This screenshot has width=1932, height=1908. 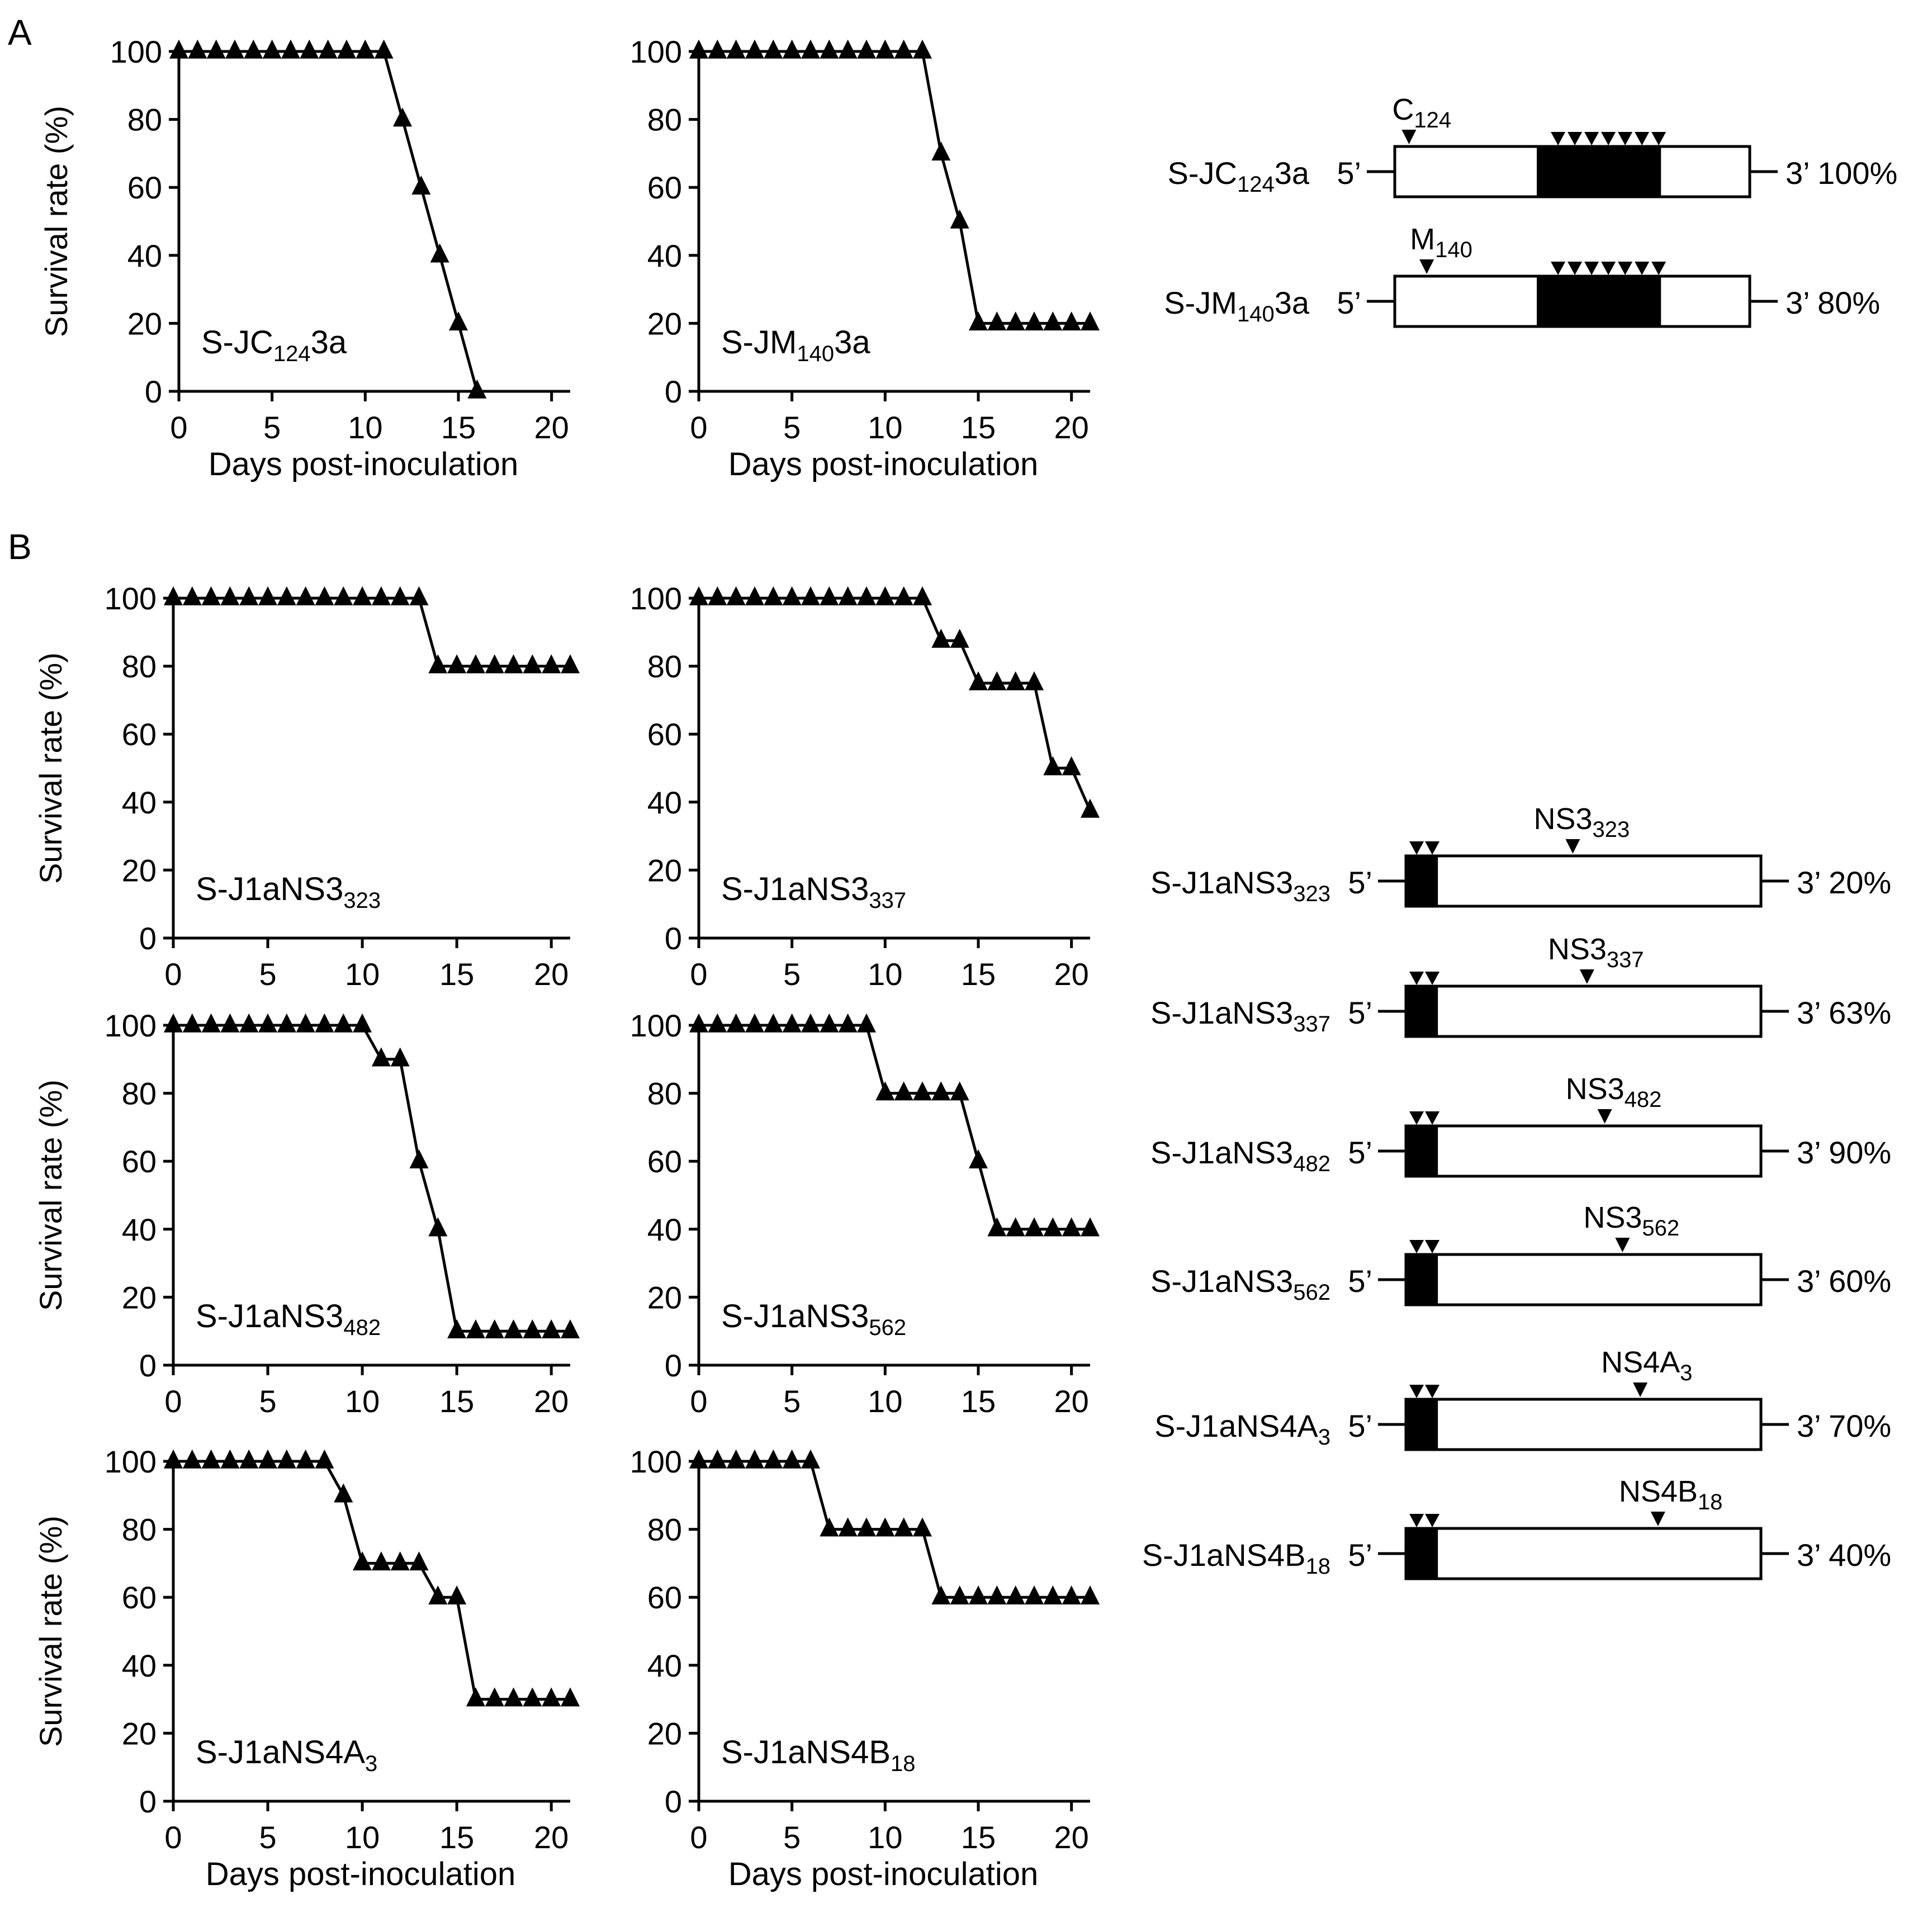 What do you see at coordinates (1240, 1284) in the screenshot?
I see `construct-name-cb4: S-J1aNS3562` at bounding box center [1240, 1284].